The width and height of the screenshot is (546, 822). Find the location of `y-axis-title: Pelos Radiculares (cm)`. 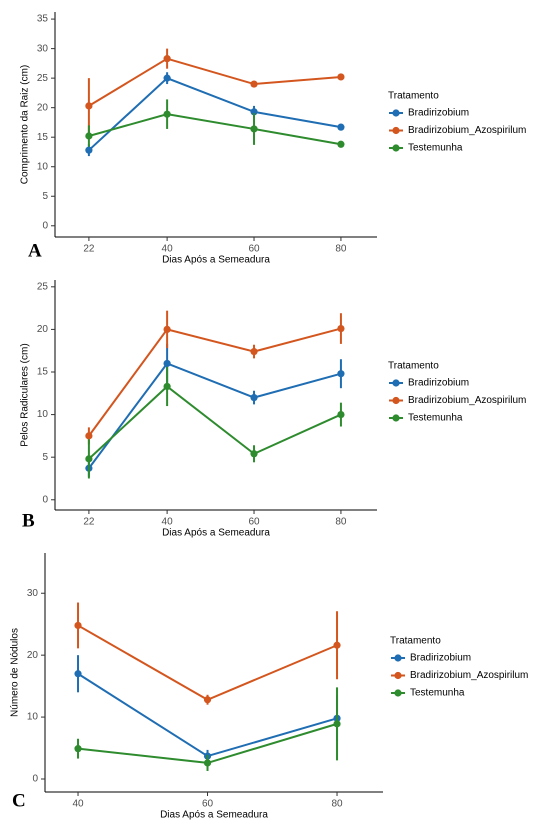

y-axis-title: Pelos Radiculares (cm) is located at coordinates (25, 394).